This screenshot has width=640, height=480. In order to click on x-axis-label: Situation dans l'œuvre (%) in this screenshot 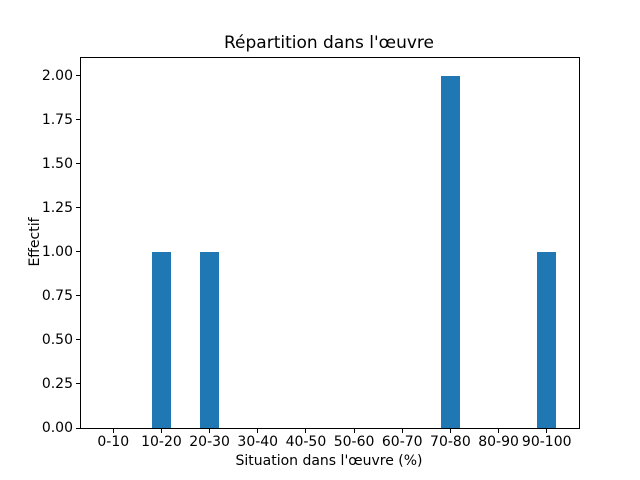, I will do `click(329, 461)`.